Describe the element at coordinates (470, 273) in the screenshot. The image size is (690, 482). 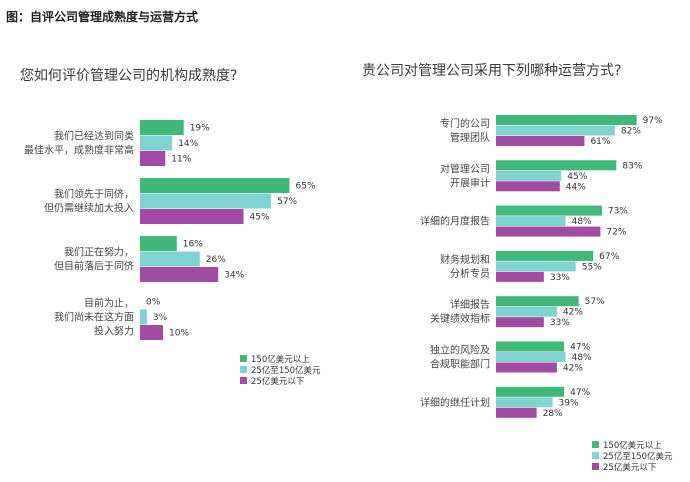
I see `category-label: 分析专员` at that location.